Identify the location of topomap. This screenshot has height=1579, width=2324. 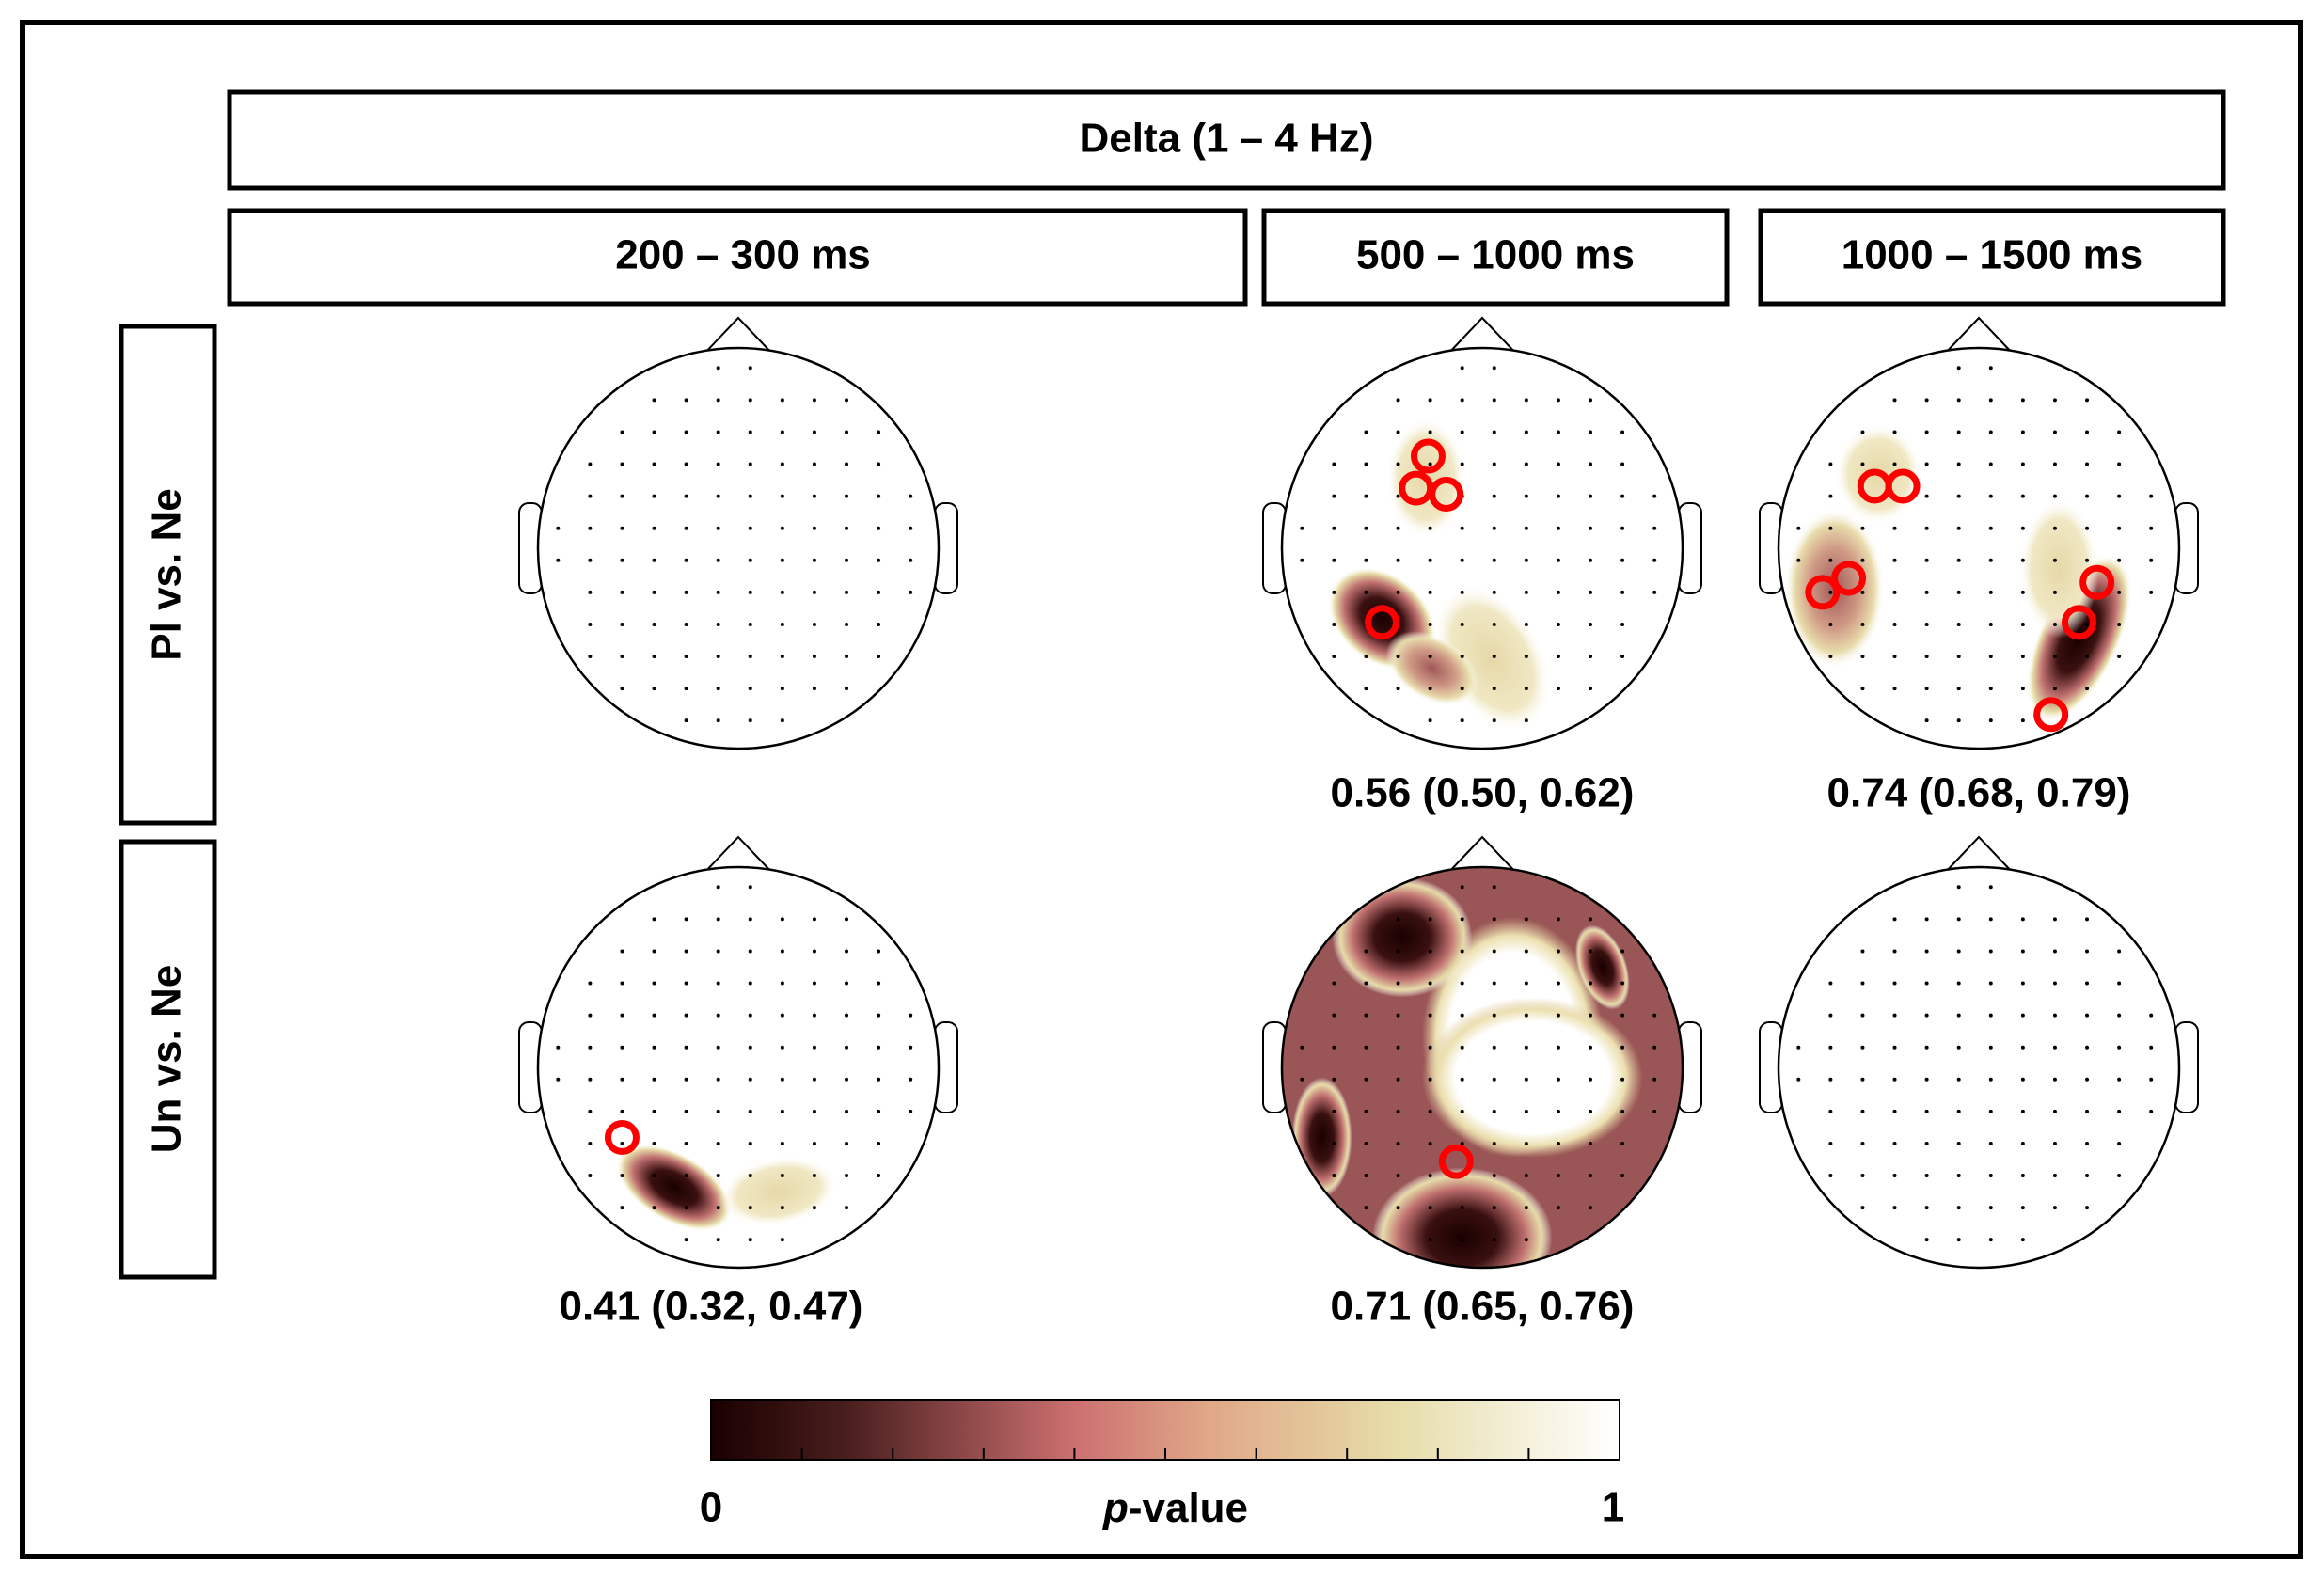
(1482, 533).